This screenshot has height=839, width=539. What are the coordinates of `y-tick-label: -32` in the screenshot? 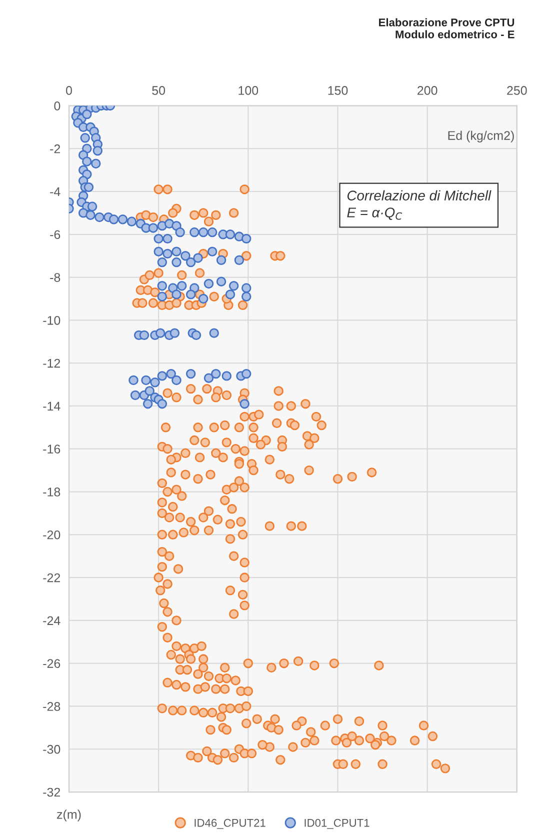 It's located at (51, 792).